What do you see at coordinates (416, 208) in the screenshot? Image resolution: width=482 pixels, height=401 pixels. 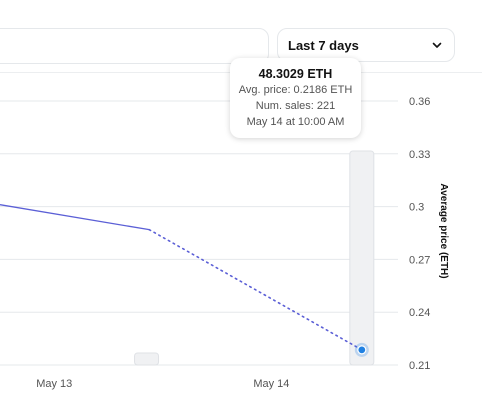 I see `y-tick-label: 0.3` at bounding box center [416, 208].